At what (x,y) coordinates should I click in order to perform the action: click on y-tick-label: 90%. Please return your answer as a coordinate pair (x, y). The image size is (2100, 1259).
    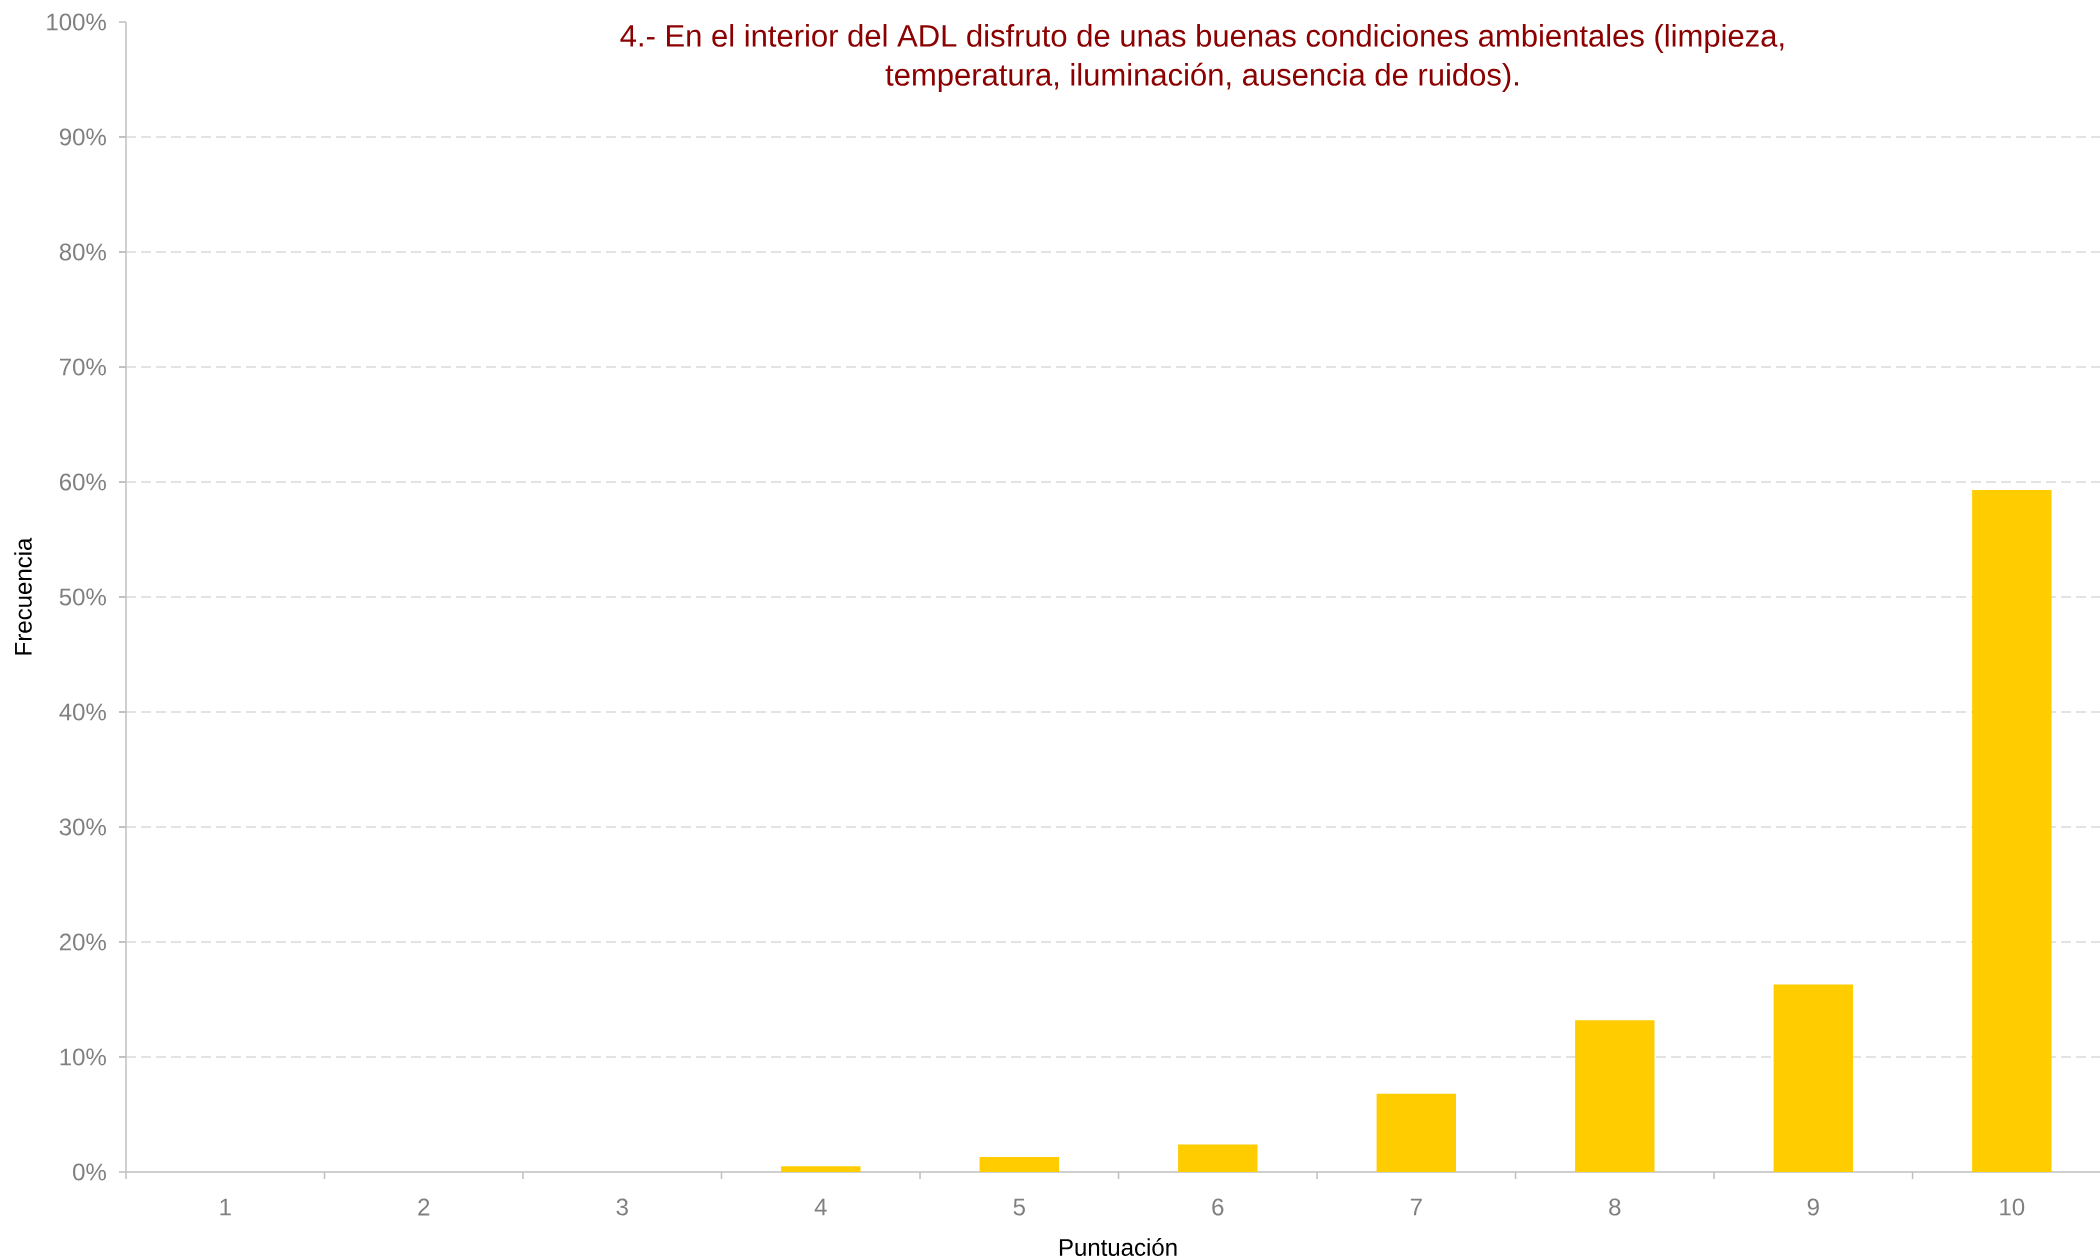
    Looking at the image, I should click on (82, 137).